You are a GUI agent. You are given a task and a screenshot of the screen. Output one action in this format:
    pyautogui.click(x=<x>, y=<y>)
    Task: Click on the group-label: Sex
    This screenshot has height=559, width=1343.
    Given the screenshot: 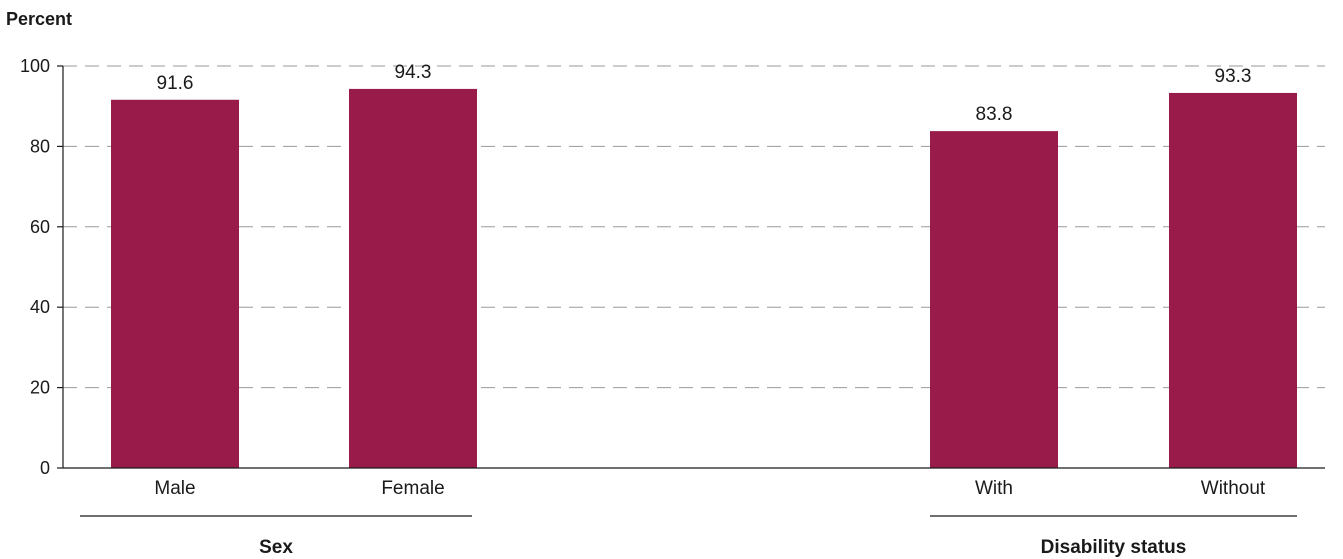 What is the action you would take?
    pyautogui.click(x=276, y=547)
    